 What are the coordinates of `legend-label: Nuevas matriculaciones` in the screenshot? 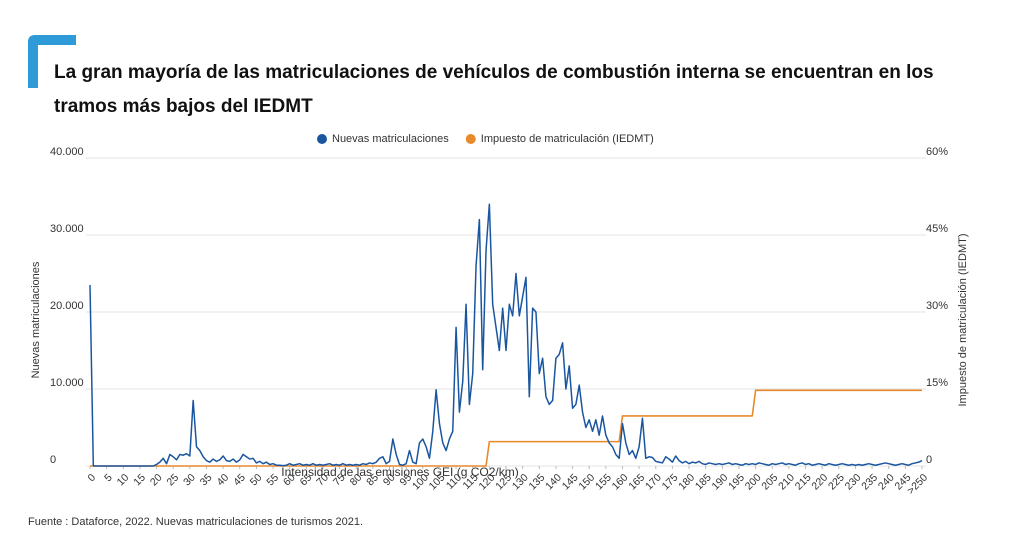 It's located at (390, 139).